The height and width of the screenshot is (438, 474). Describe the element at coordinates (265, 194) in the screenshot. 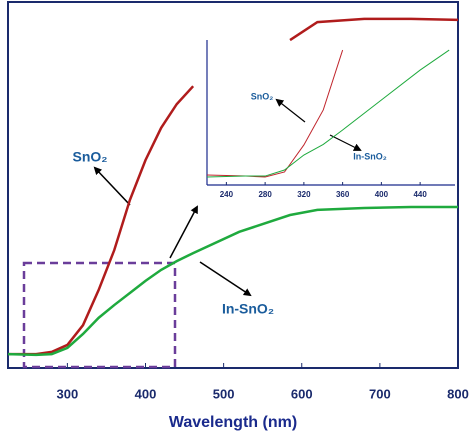

I see `x-tick-label: 280` at that location.